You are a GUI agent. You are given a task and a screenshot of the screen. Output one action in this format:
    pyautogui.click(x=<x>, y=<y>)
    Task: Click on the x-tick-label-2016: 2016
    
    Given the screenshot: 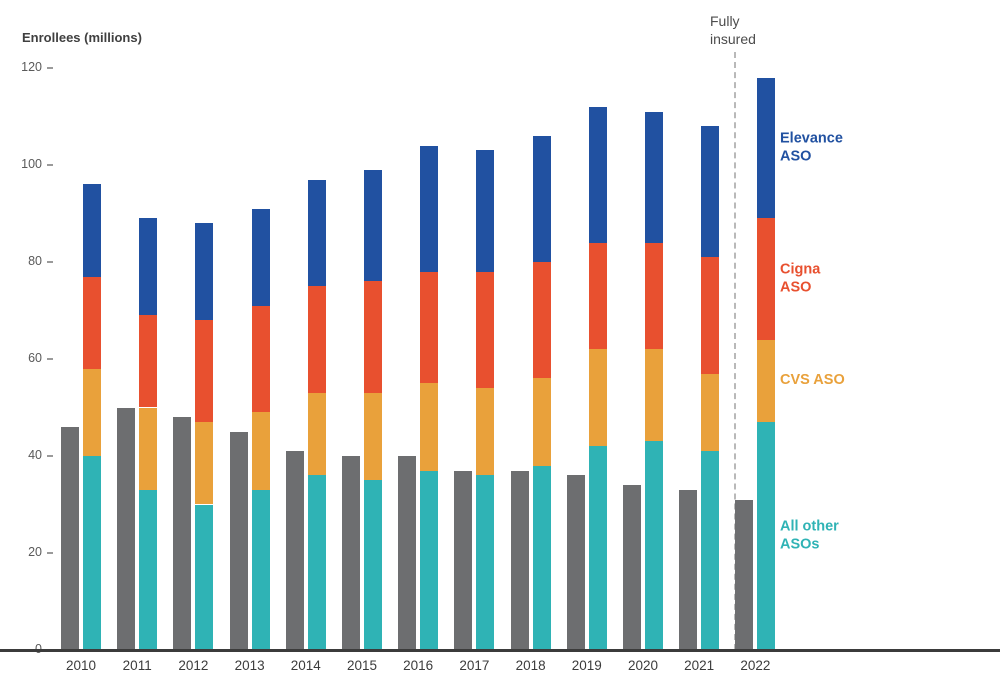 What is the action you would take?
    pyautogui.click(x=418, y=665)
    